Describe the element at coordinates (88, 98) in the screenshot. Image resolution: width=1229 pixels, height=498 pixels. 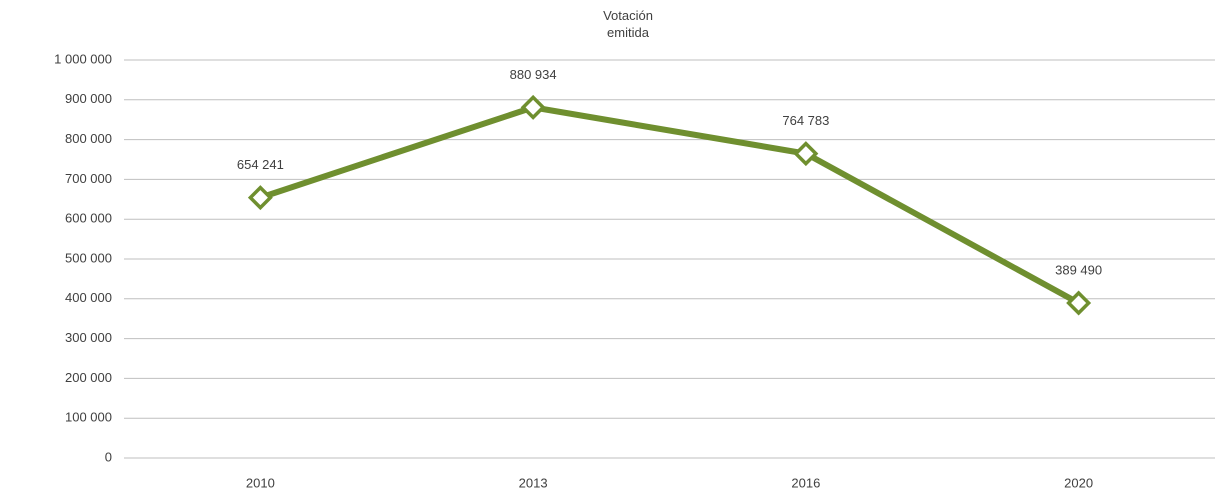
I see `y-tick-label: 900 000` at that location.